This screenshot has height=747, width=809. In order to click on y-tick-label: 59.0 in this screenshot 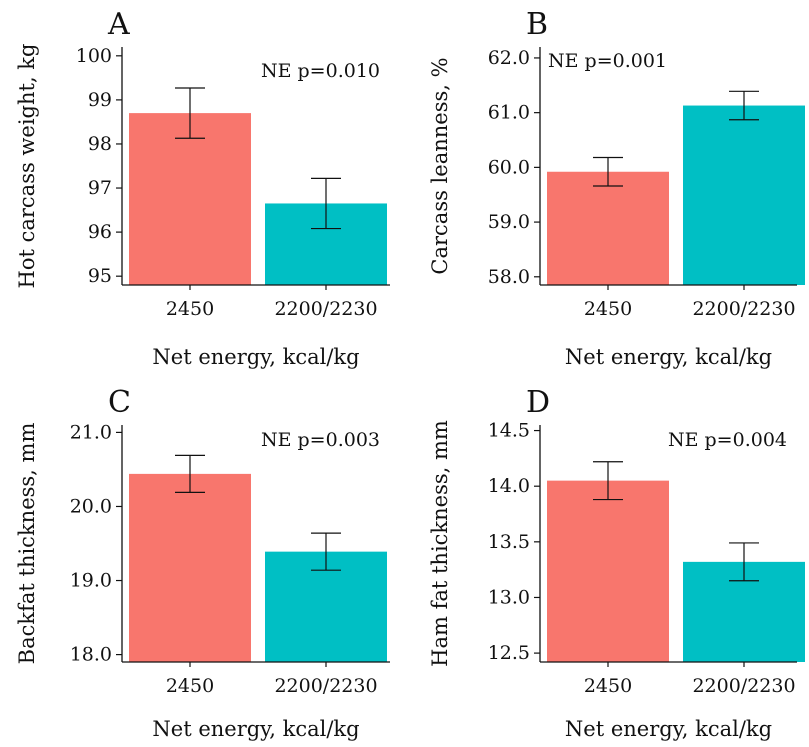, I will do `click(509, 222)`.